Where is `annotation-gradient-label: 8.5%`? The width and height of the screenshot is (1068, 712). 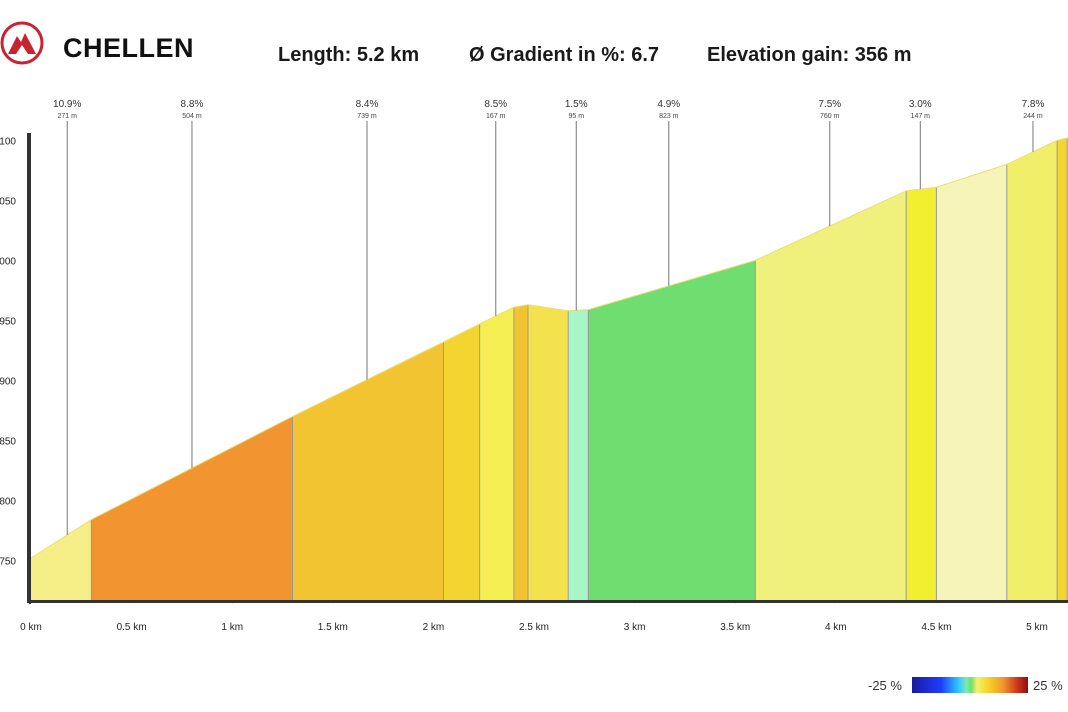
annotation-gradient-label: 8.5% is located at coordinates (495, 104).